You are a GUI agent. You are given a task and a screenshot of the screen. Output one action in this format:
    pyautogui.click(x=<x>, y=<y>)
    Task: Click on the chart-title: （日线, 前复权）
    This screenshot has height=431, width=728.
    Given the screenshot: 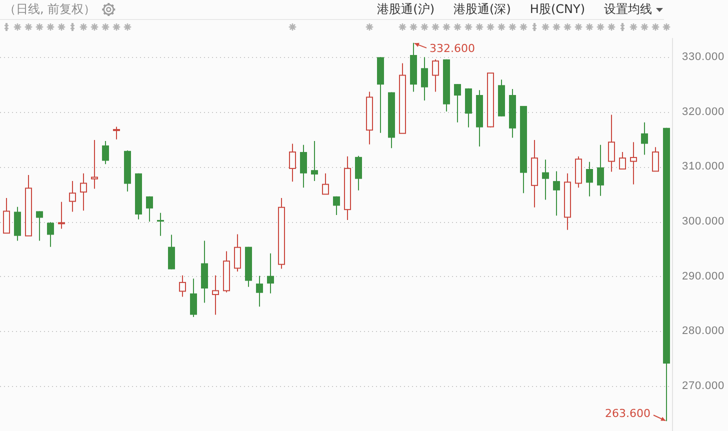 What is the action you would take?
    pyautogui.click(x=50, y=9)
    